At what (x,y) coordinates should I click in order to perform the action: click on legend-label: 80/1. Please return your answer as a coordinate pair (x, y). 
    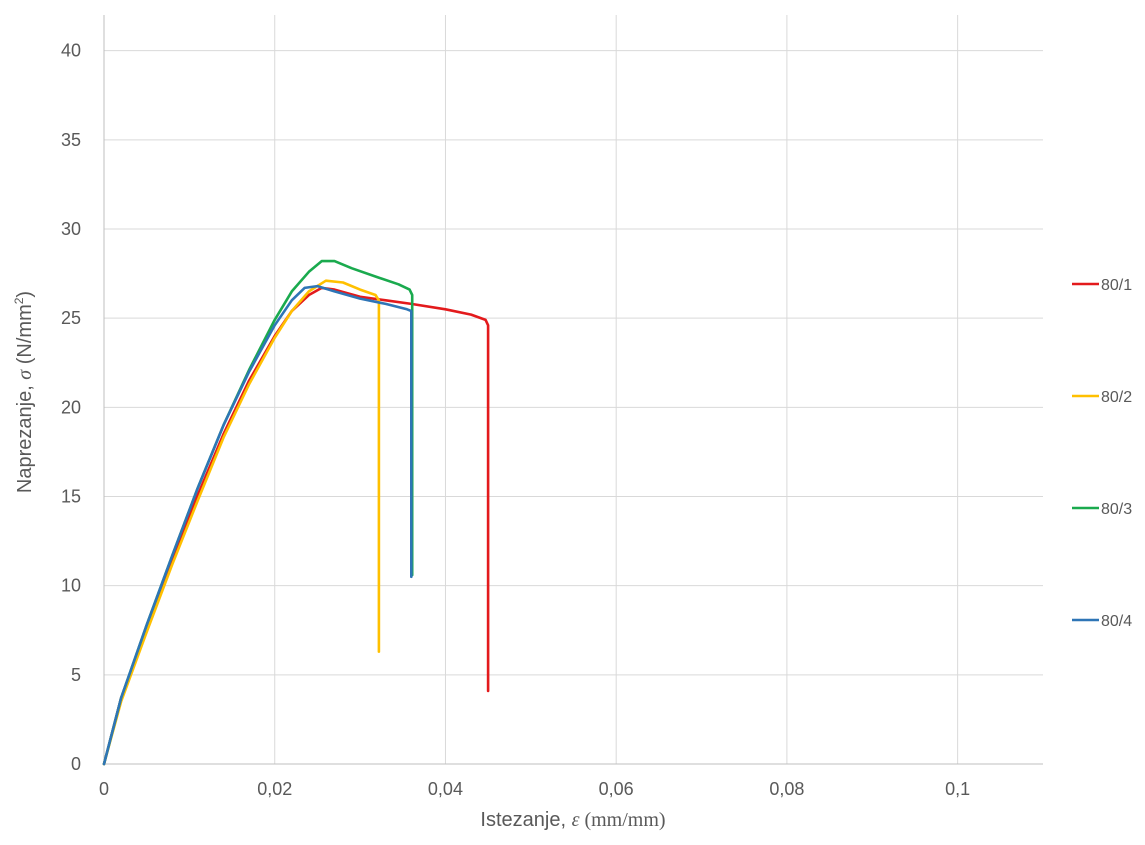
    Looking at the image, I should click on (1116, 285).